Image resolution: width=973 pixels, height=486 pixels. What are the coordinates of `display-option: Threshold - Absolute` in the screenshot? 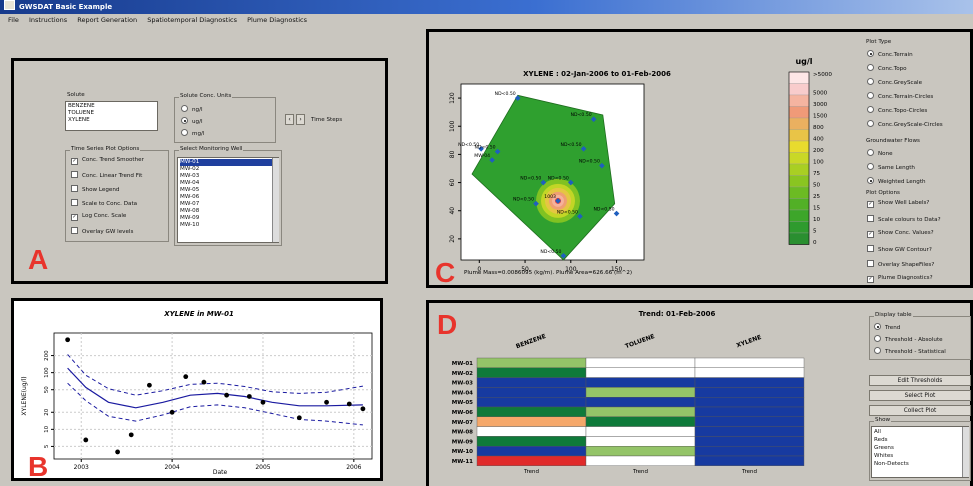 It's located at (908, 339).